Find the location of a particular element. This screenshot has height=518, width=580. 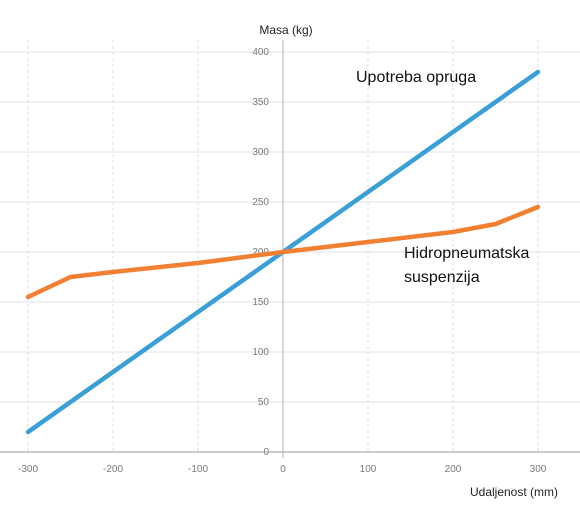

y-tick-label: 400 is located at coordinates (260, 52).